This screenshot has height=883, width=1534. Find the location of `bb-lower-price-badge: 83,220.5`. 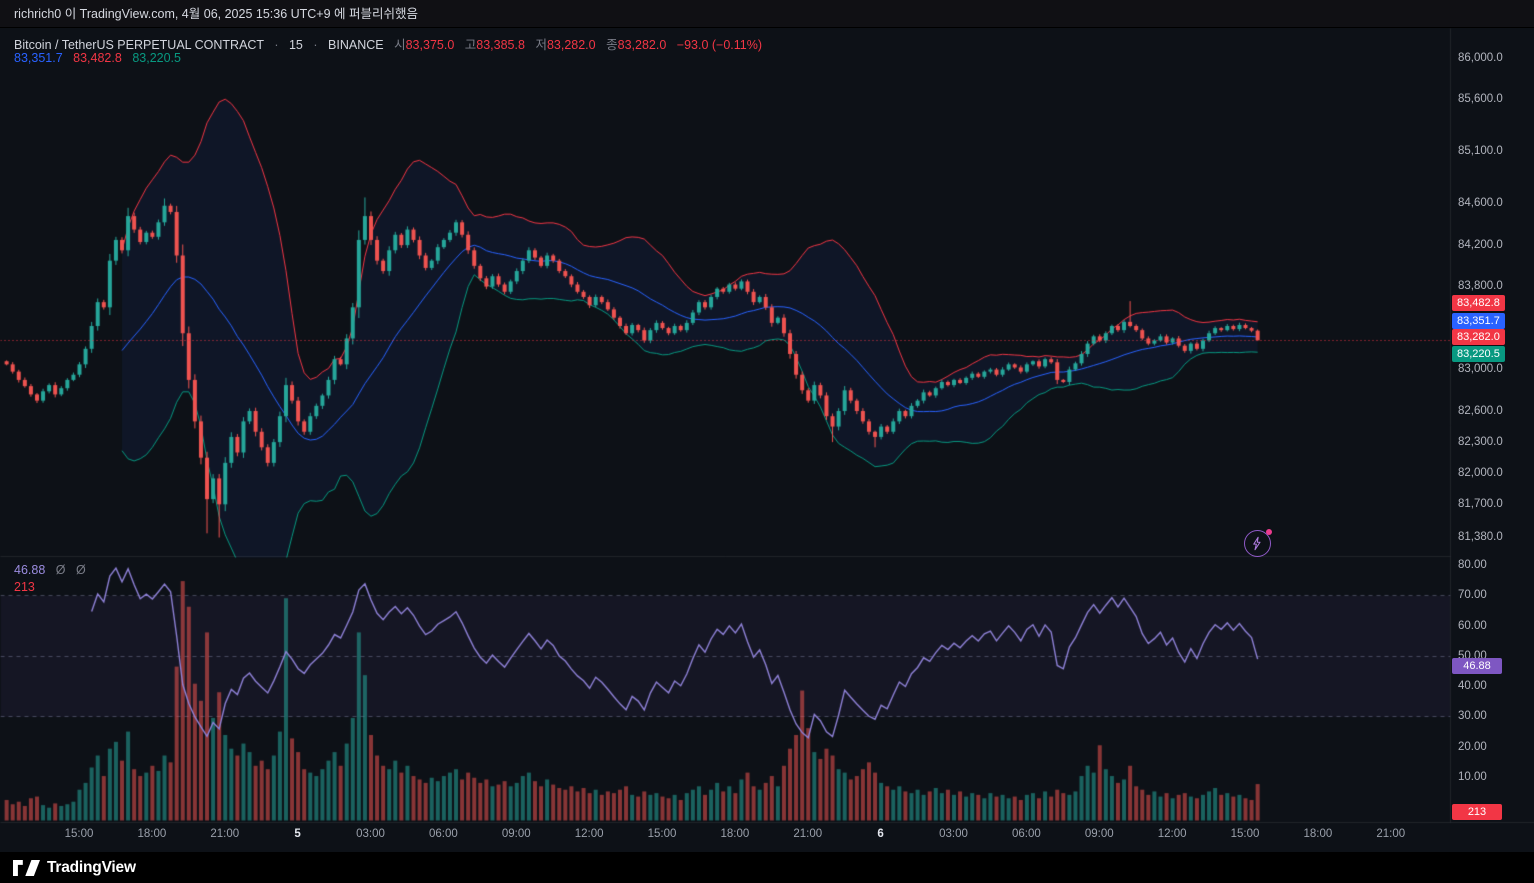

bb-lower-price-badge: 83,220.5 is located at coordinates (1478, 354).